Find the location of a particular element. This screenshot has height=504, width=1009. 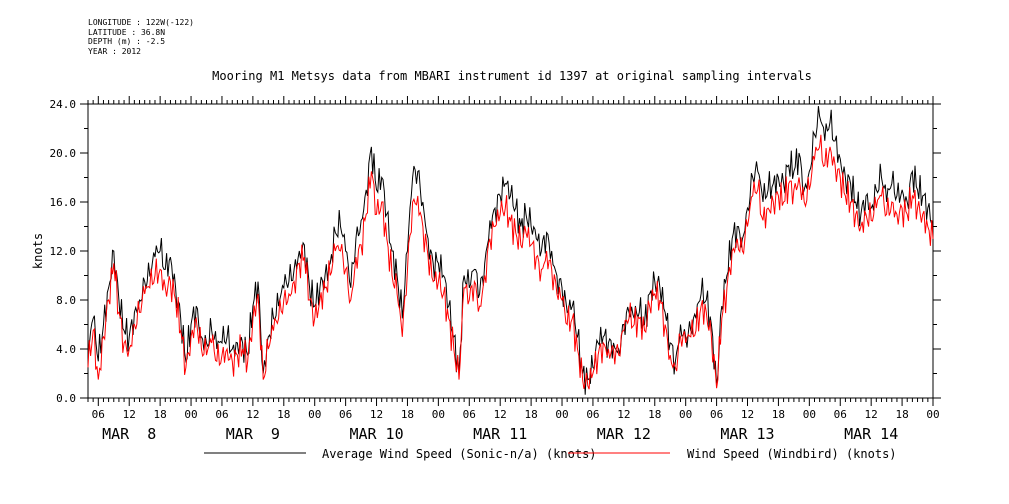

y-tick-label: 0.0 is located at coordinates (66, 398).